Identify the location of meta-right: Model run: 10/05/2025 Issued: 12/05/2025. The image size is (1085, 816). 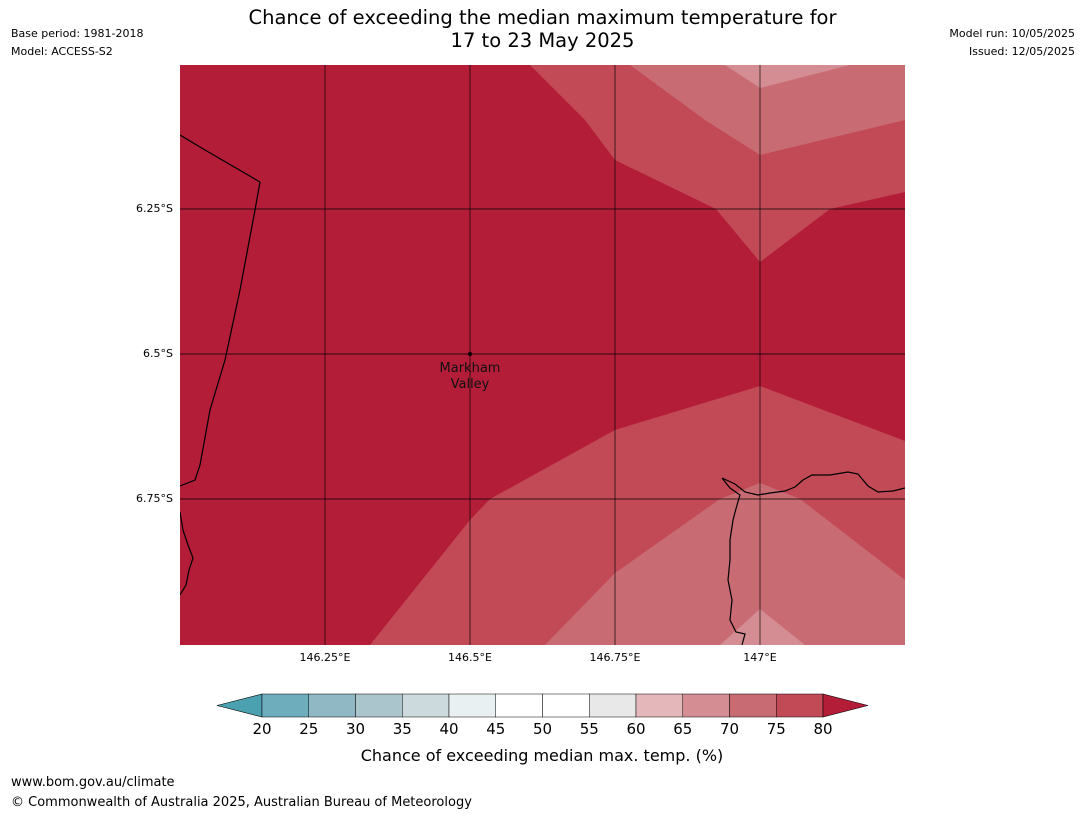
(1012, 43).